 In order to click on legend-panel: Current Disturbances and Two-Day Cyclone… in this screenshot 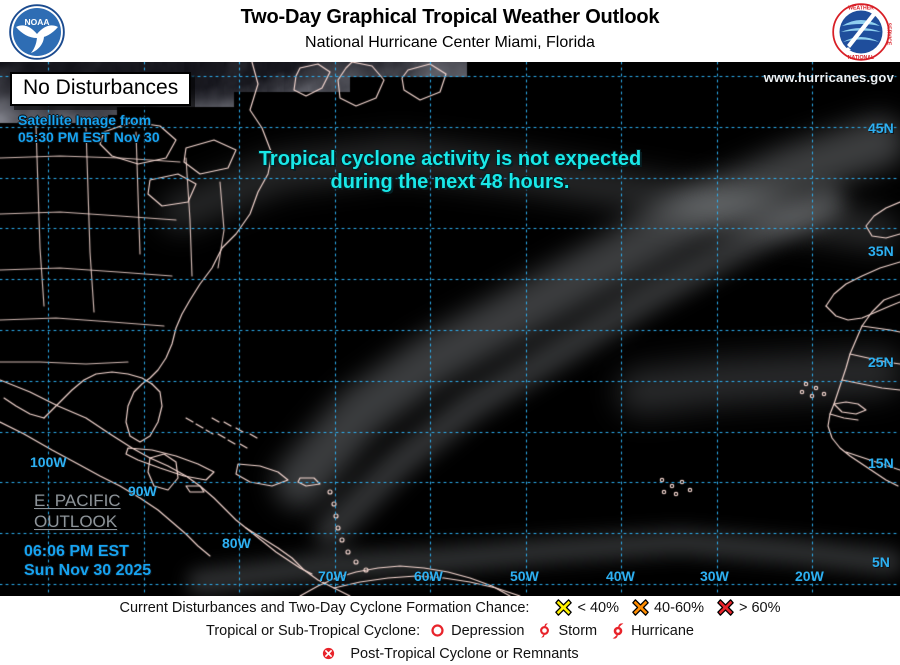, I will do `click(450, 630)`.